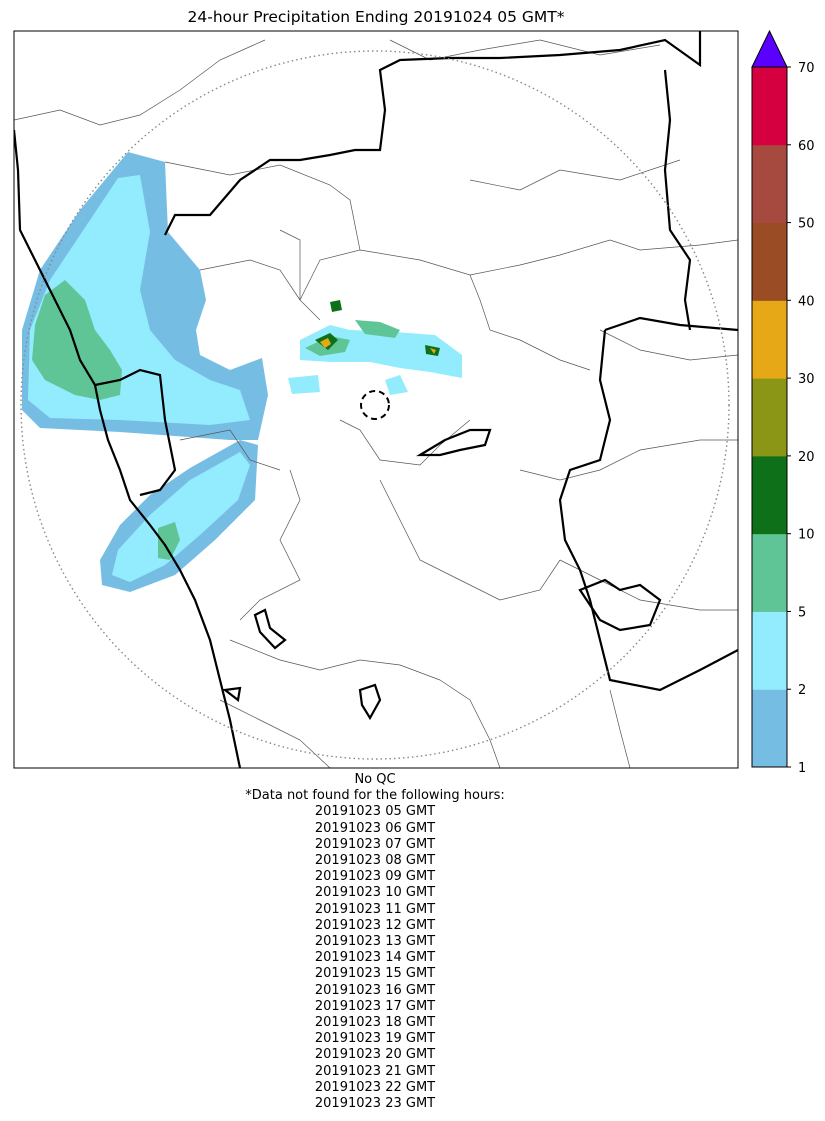 The height and width of the screenshot is (1121, 825). Describe the element at coordinates (769, 48) in the screenshot. I see `colorbar-extend-max` at that location.